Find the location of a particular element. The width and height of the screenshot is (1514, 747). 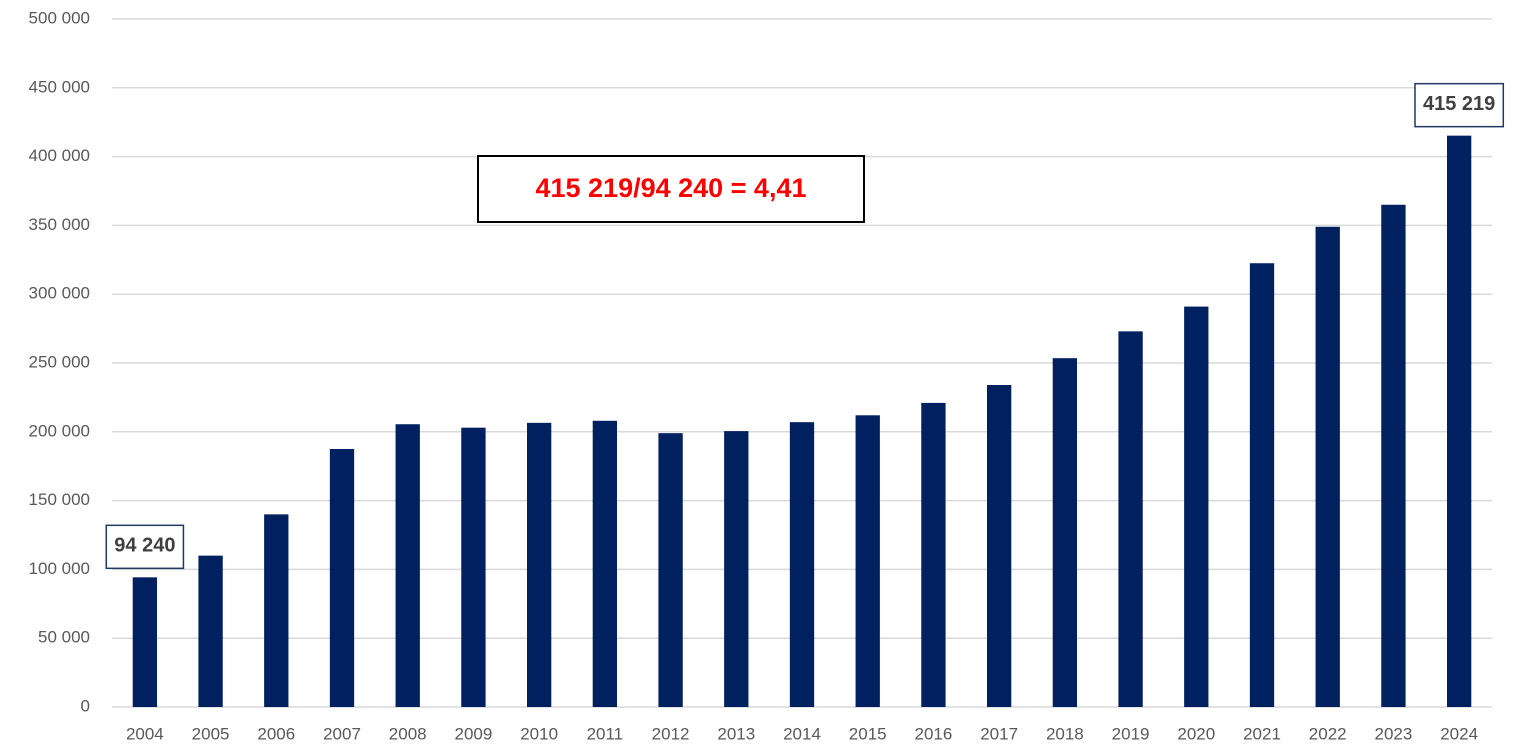

value-label: 94 240 is located at coordinates (144, 546).